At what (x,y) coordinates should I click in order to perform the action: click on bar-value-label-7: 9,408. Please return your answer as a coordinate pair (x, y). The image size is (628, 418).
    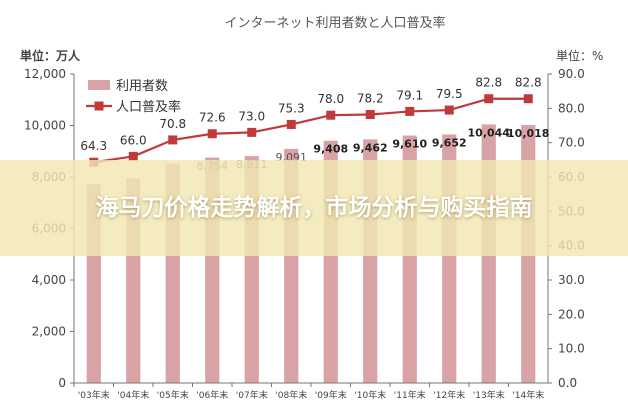
    Looking at the image, I should click on (330, 149).